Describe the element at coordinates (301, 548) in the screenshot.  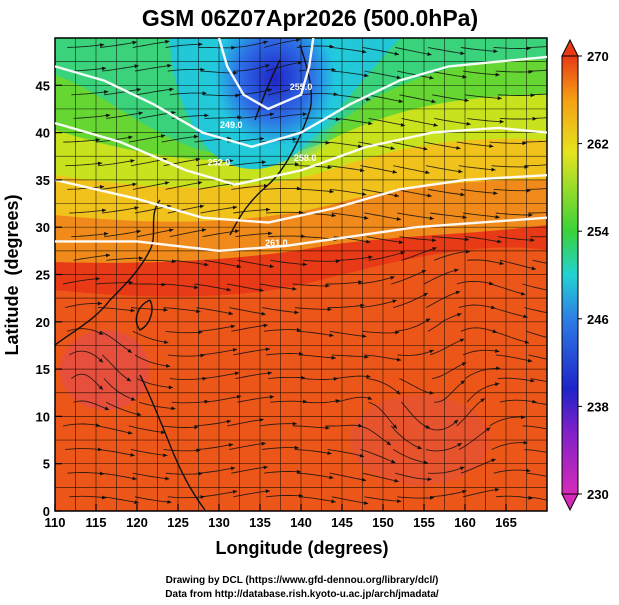
I see `x-axis-label: Longitude (degrees)` at that location.